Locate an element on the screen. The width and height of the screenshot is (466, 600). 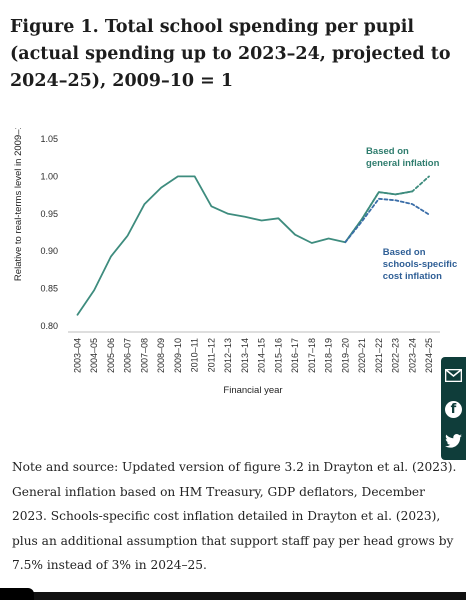
x-tick-label: 2009–10 is located at coordinates (178, 355).